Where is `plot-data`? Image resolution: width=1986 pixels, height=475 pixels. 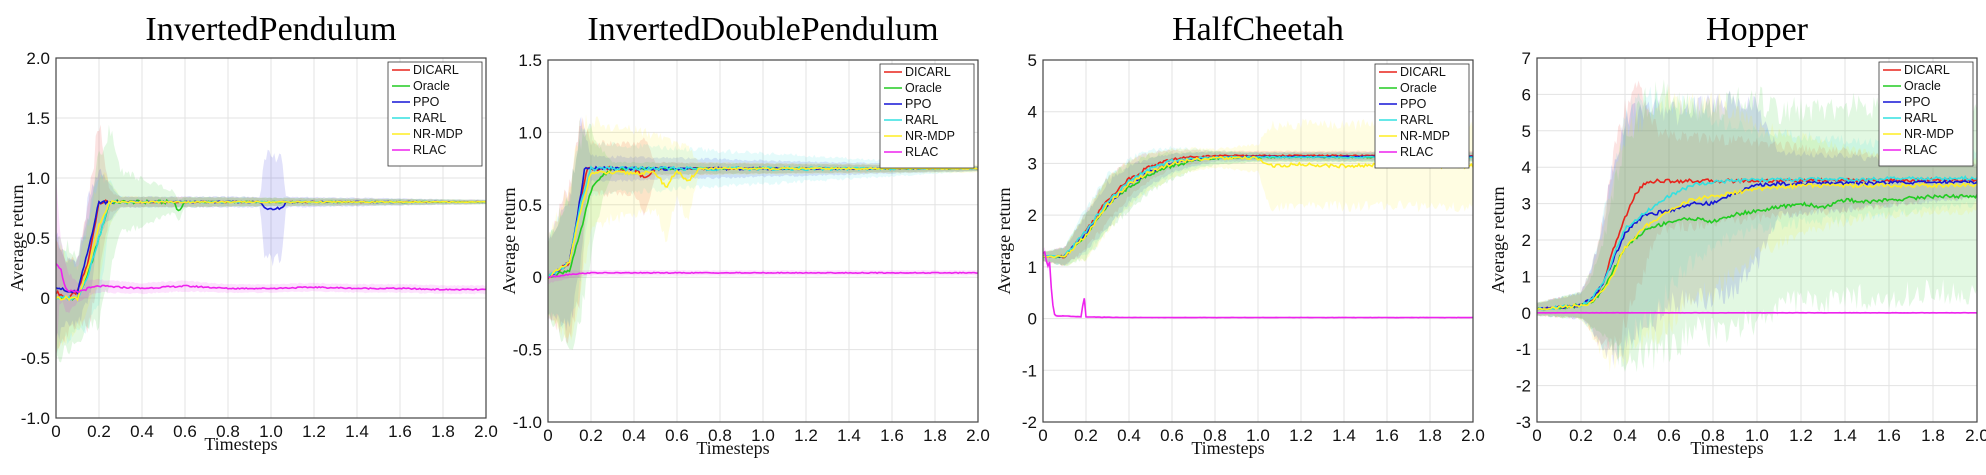 plot-data is located at coordinates (271, 243).